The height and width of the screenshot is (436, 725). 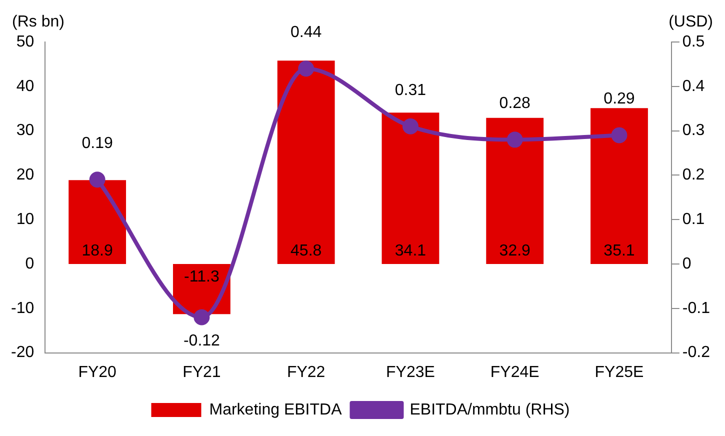 What do you see at coordinates (696, 353) in the screenshot?
I see `y2-tick-label: -0.2` at bounding box center [696, 353].